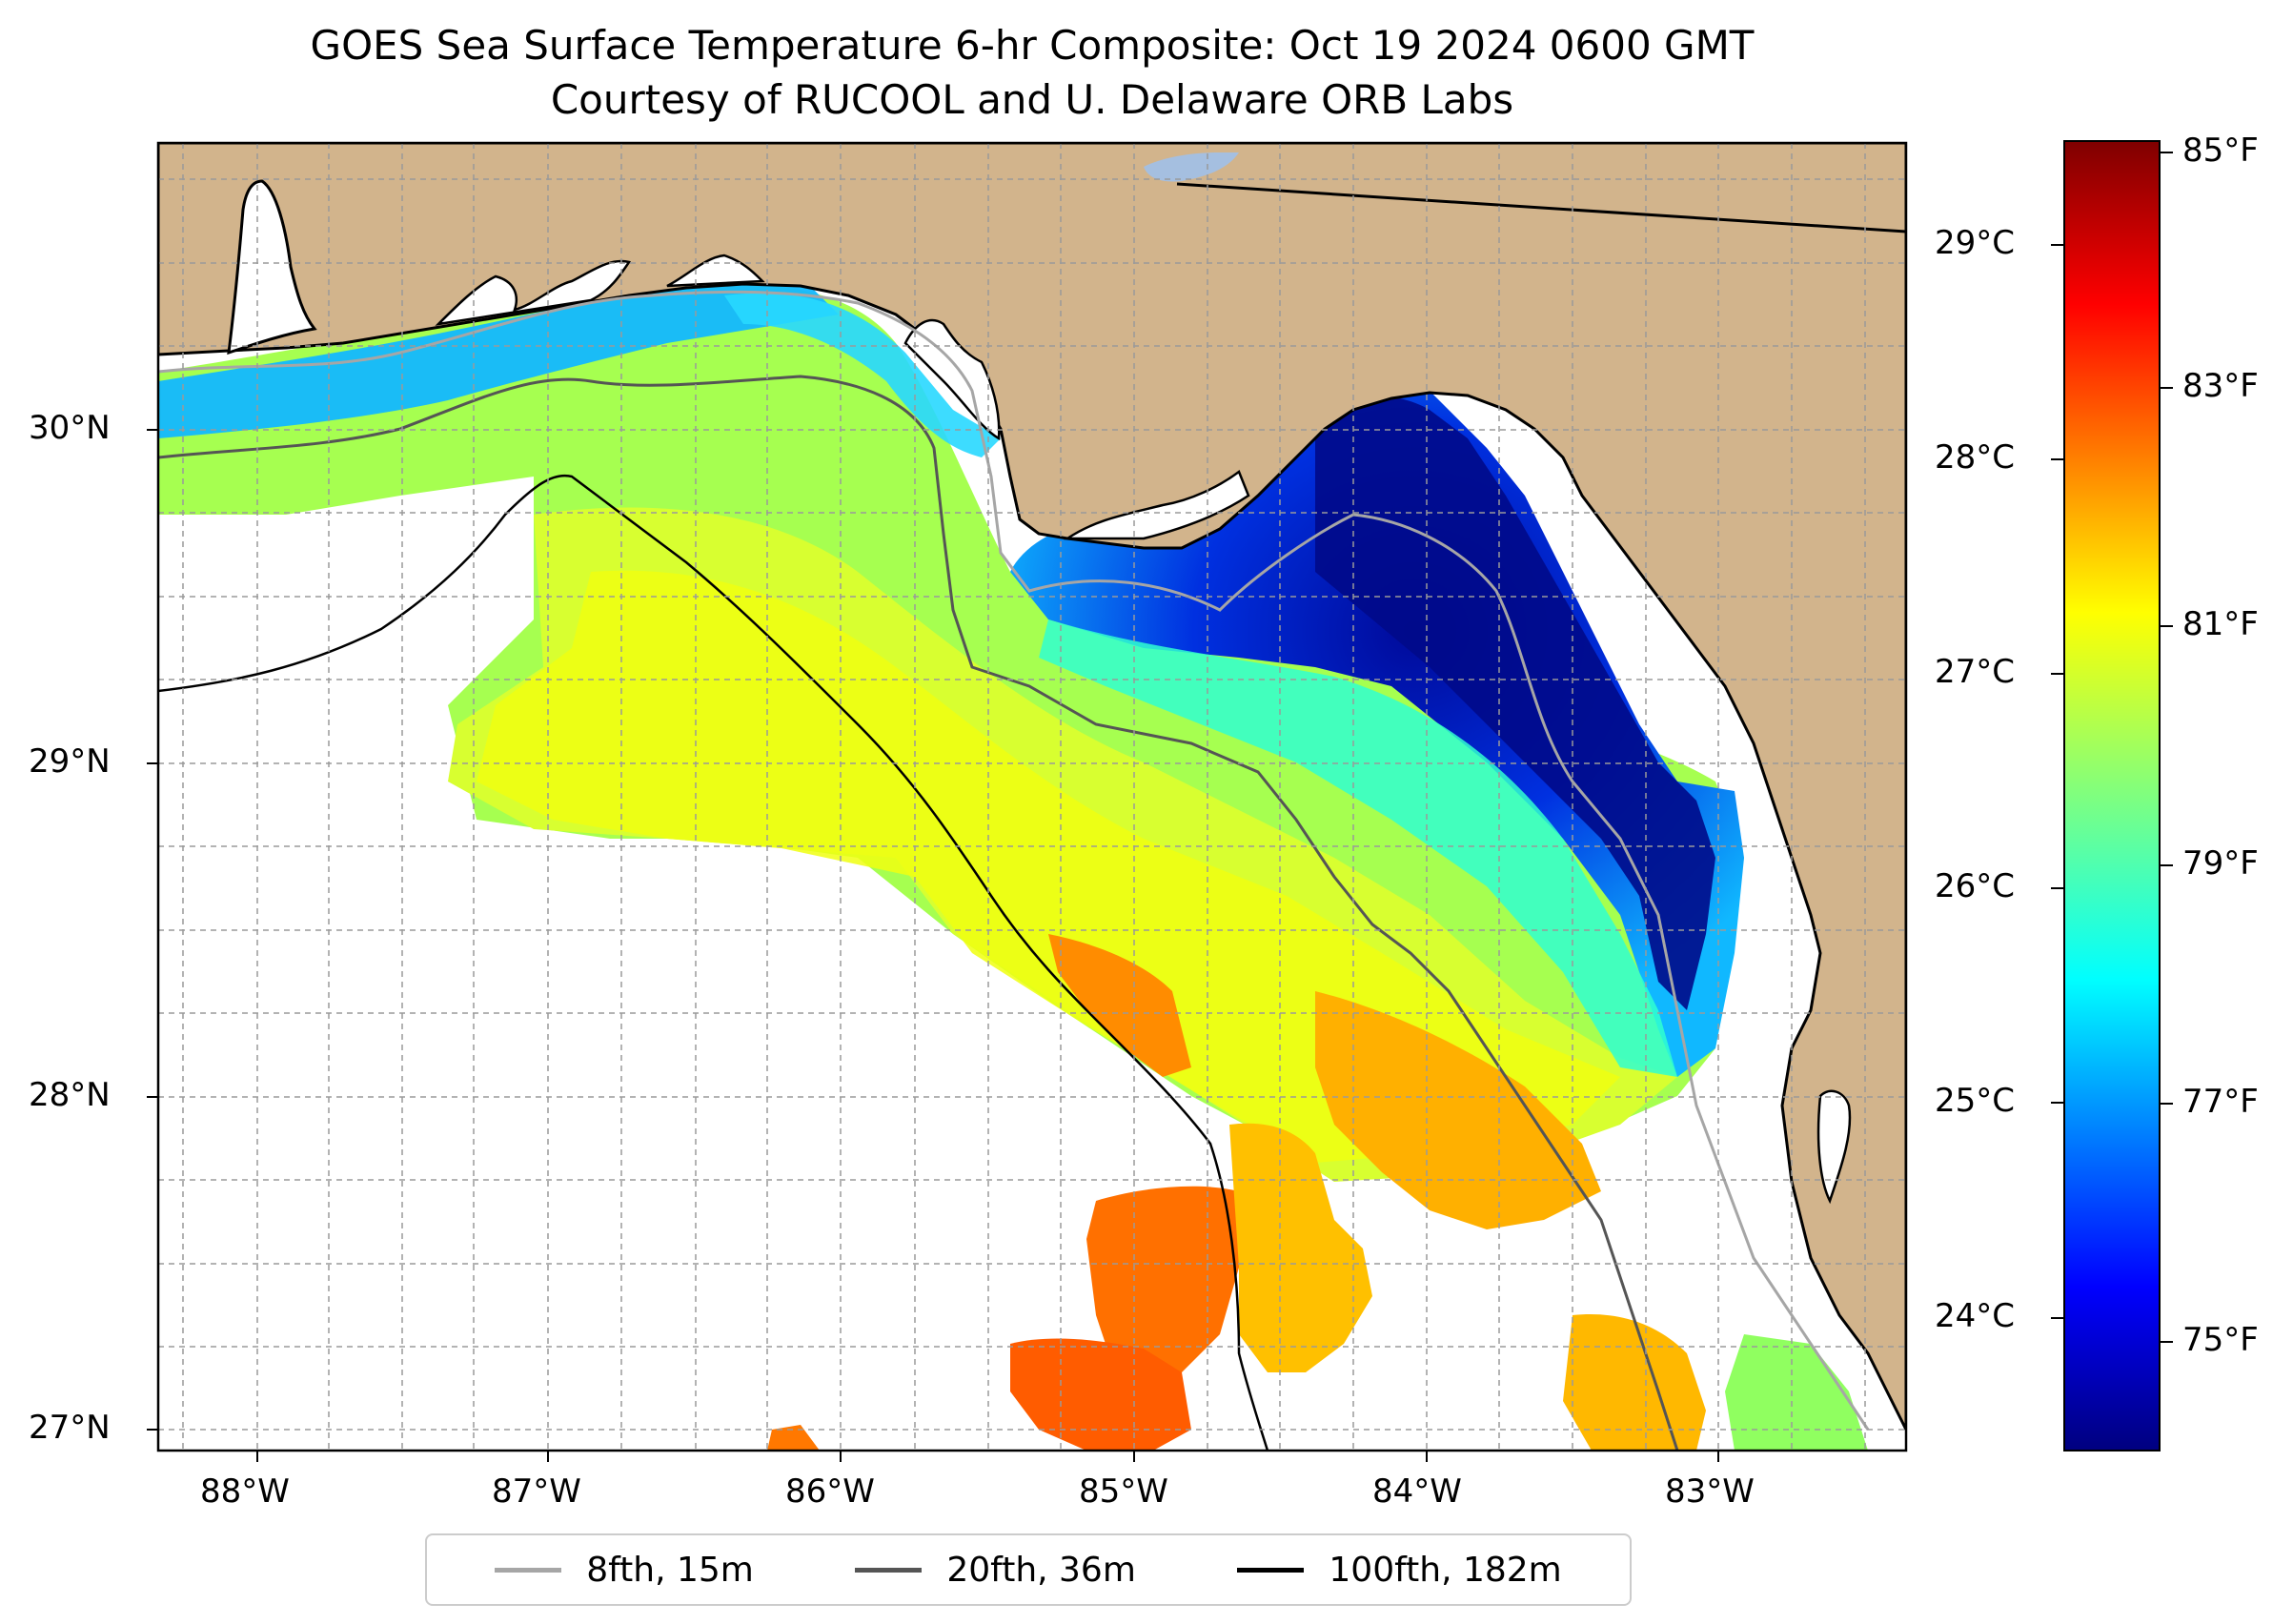  Describe the element at coordinates (245, 1491) in the screenshot. I see `lon-tick-label: 88°W` at that location.